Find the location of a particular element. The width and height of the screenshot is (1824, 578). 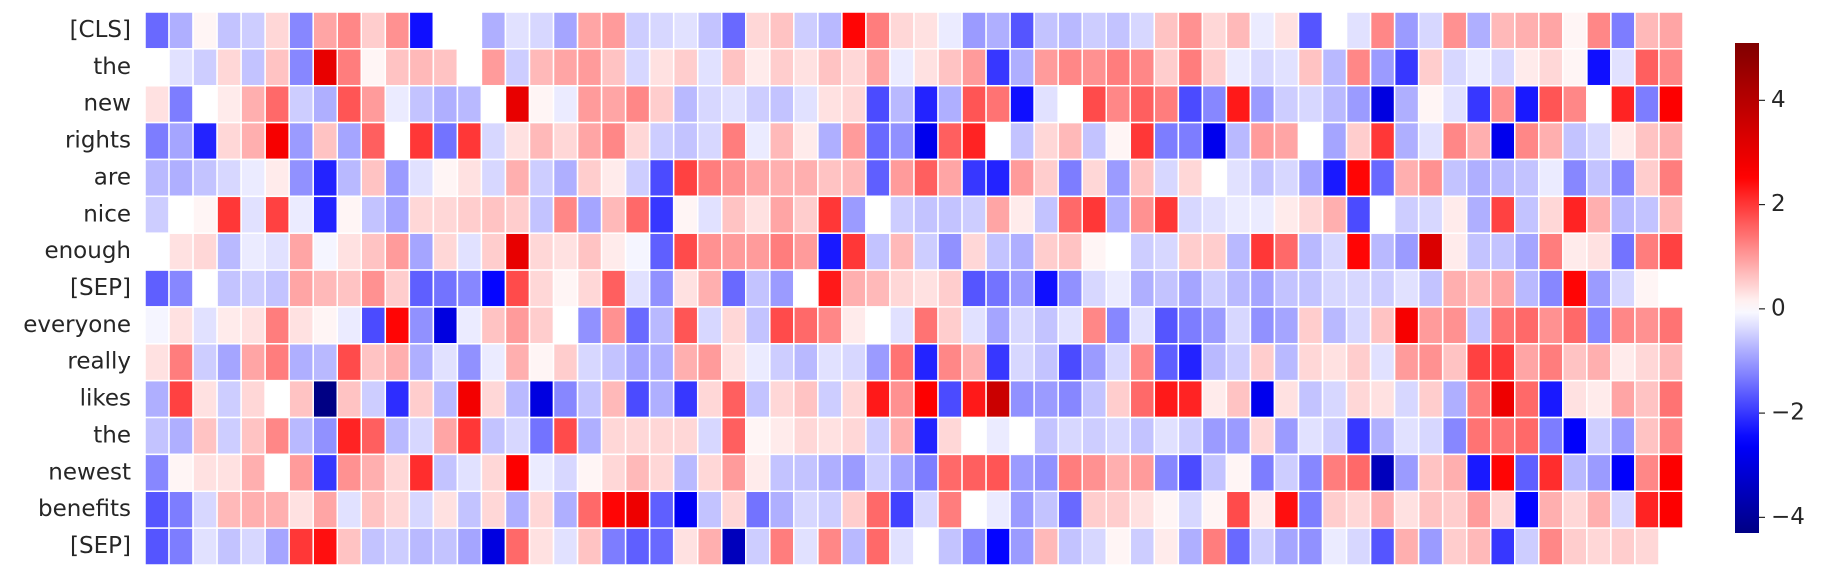

colorbar-tick-label: −4 is located at coordinates (1788, 517).